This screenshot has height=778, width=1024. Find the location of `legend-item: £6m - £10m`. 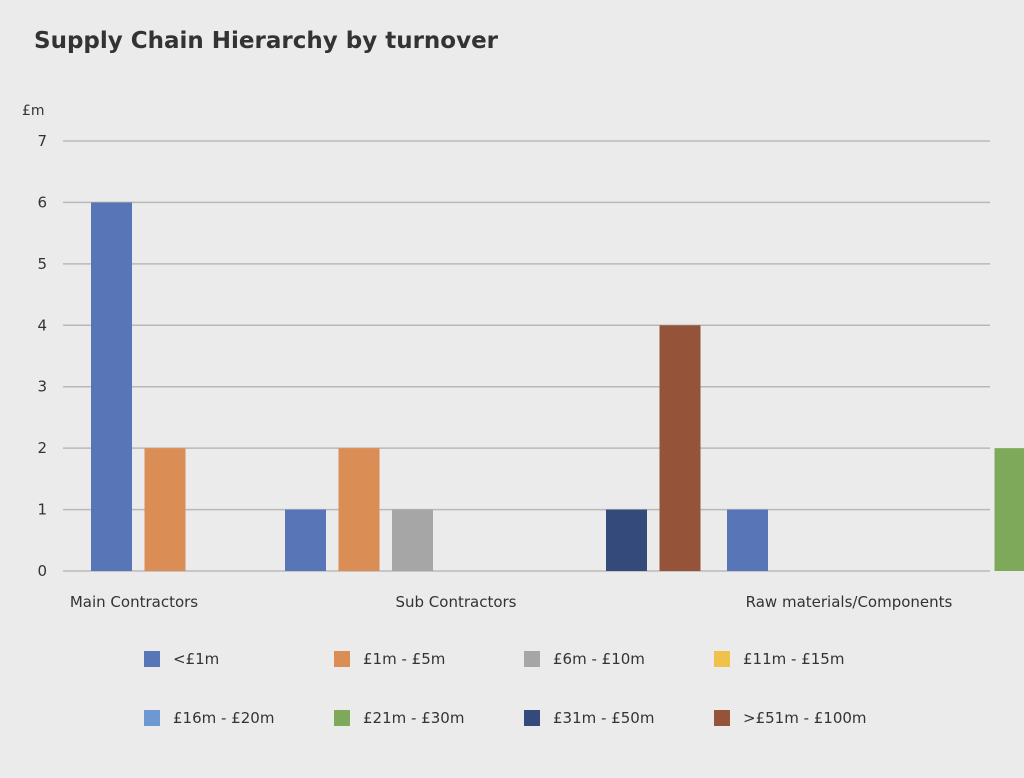

legend-item: £6m - £10m is located at coordinates (619, 659).